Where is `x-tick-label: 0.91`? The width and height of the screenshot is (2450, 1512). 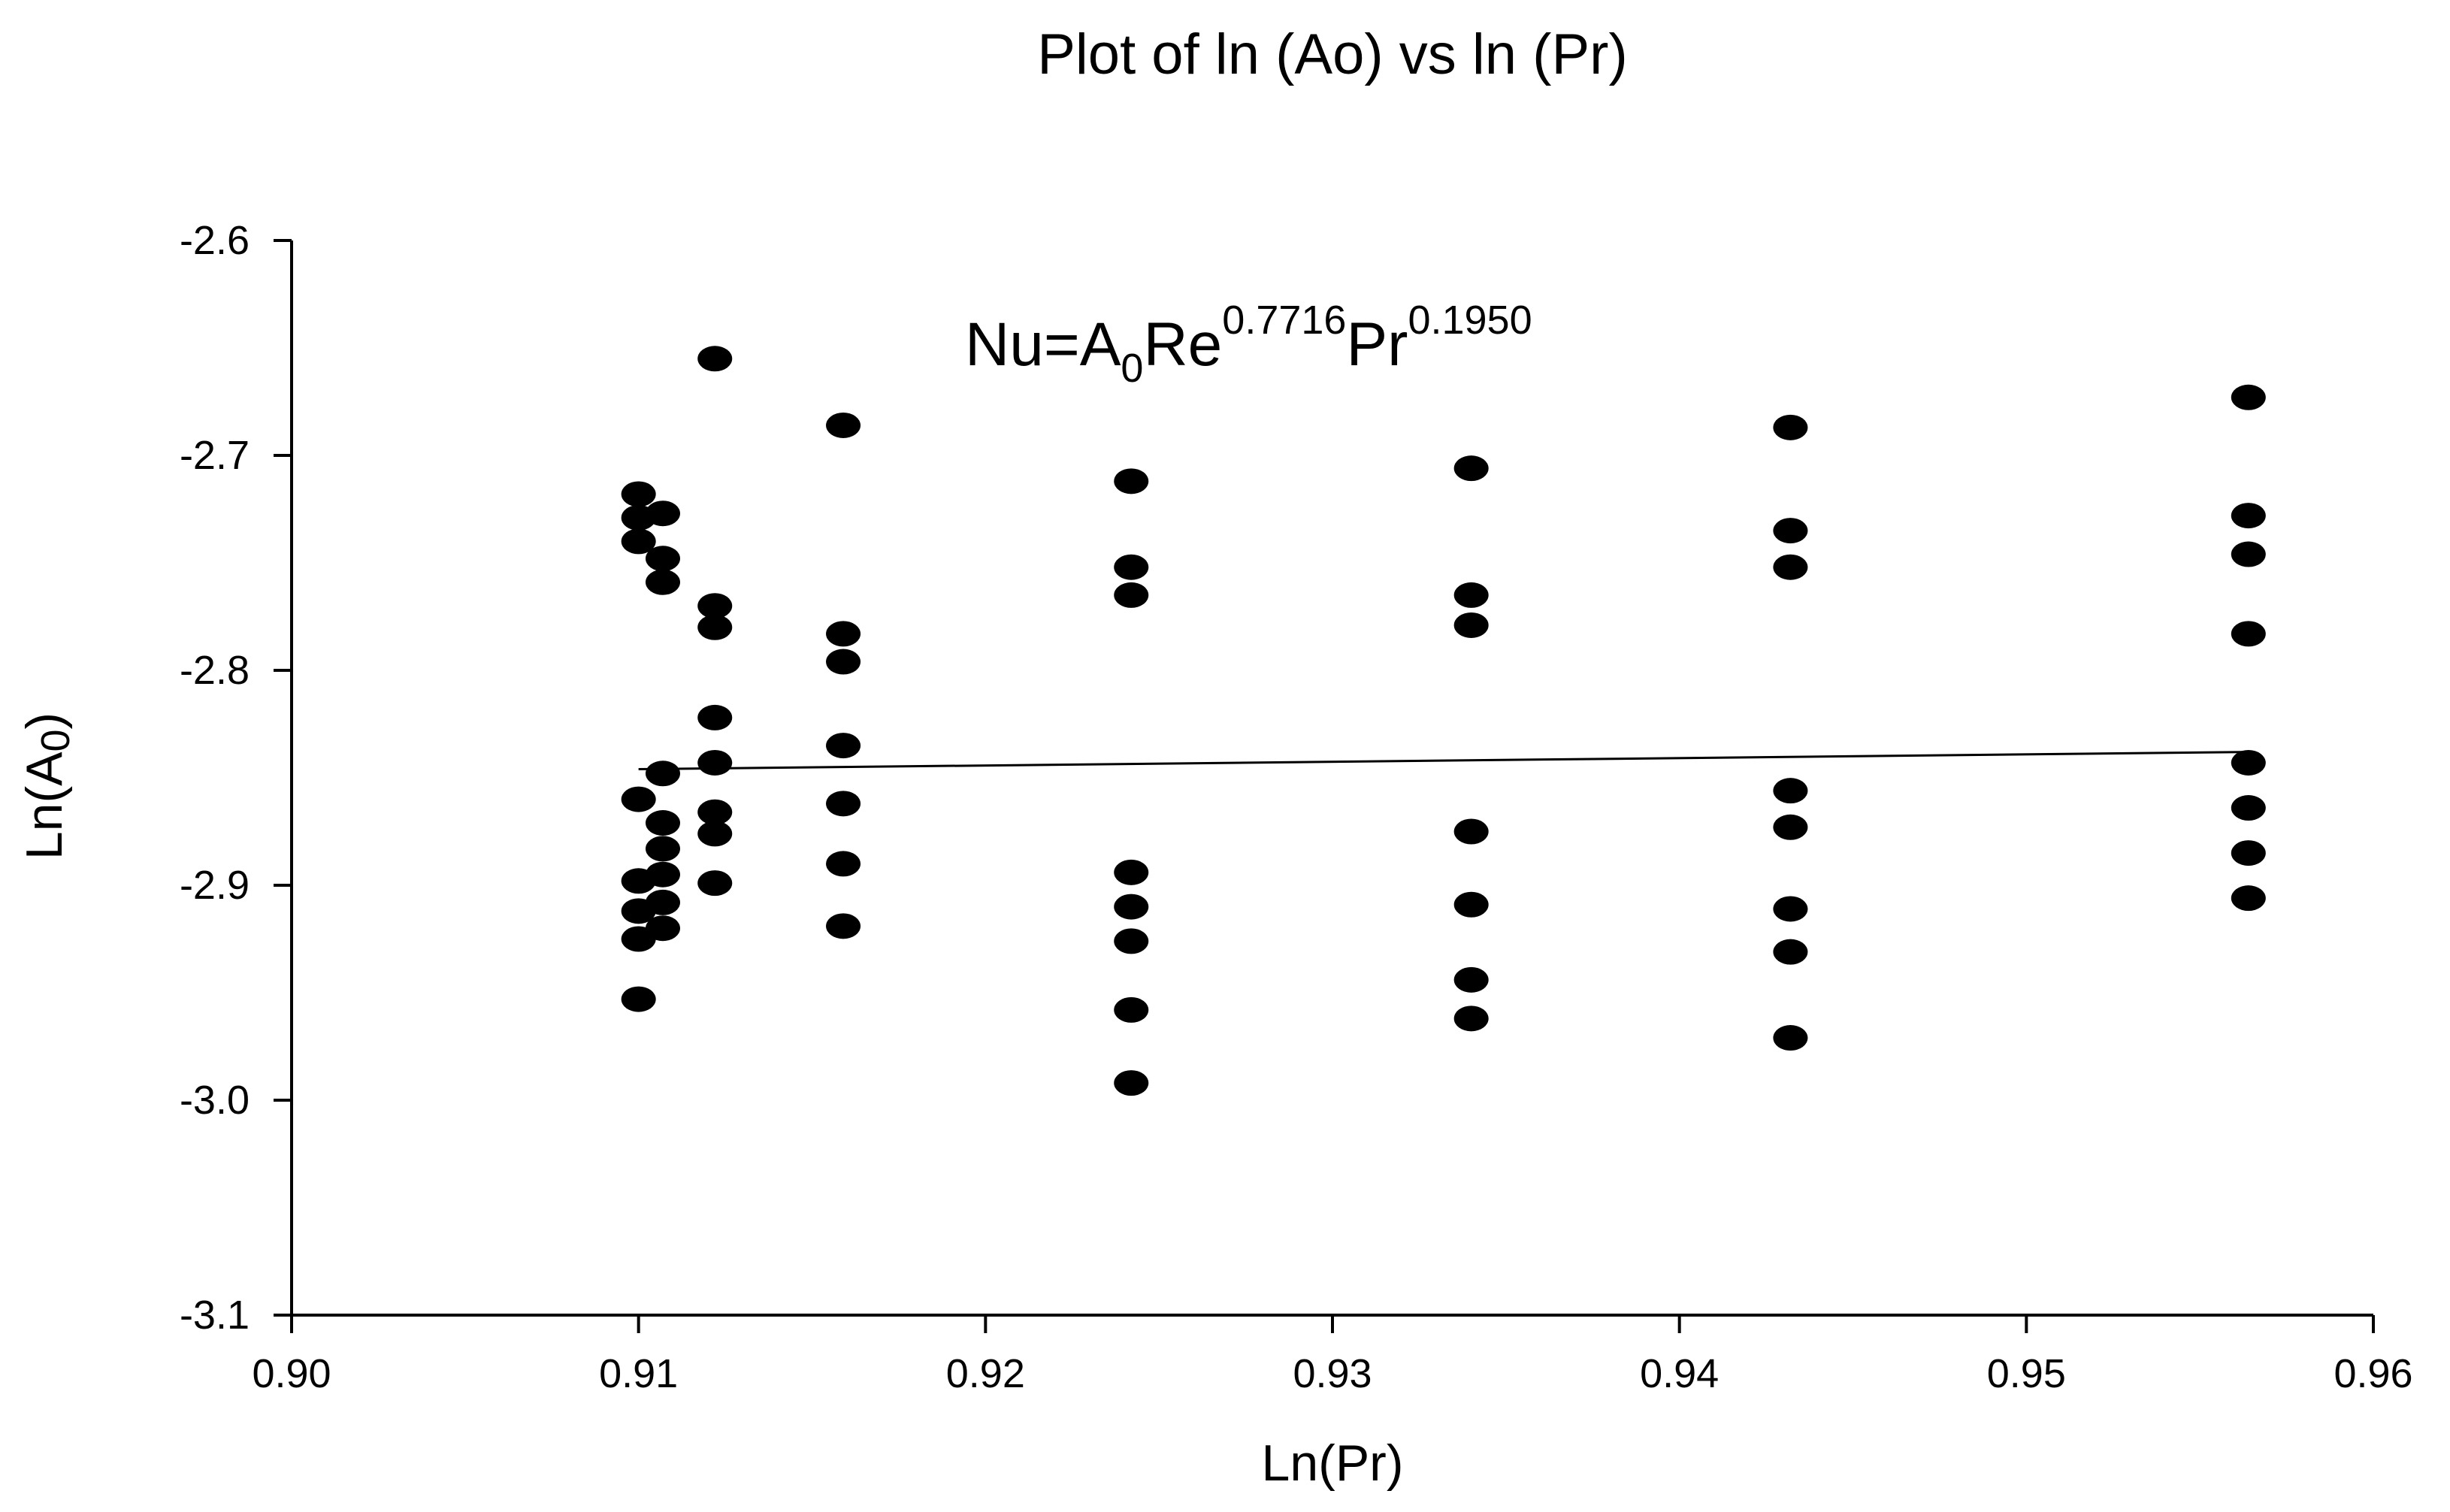 x-tick-label: 0.91 is located at coordinates (638, 1374).